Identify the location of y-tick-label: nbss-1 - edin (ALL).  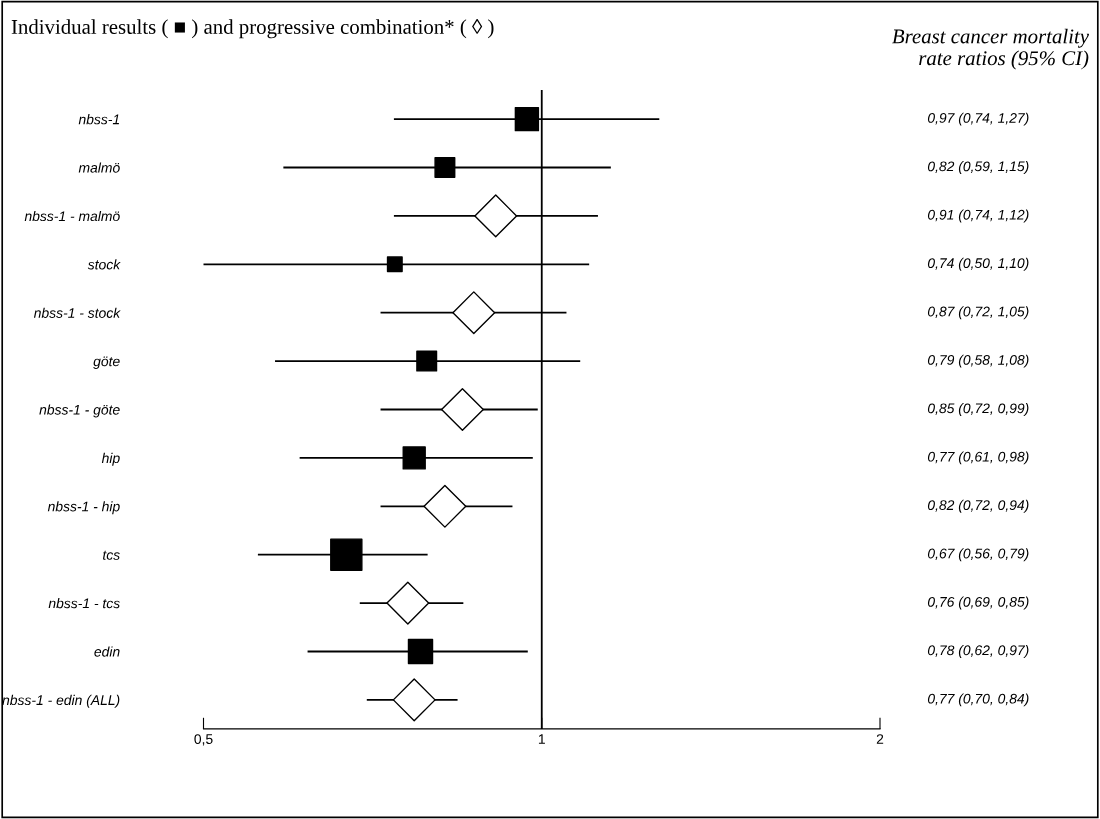
(61, 701).